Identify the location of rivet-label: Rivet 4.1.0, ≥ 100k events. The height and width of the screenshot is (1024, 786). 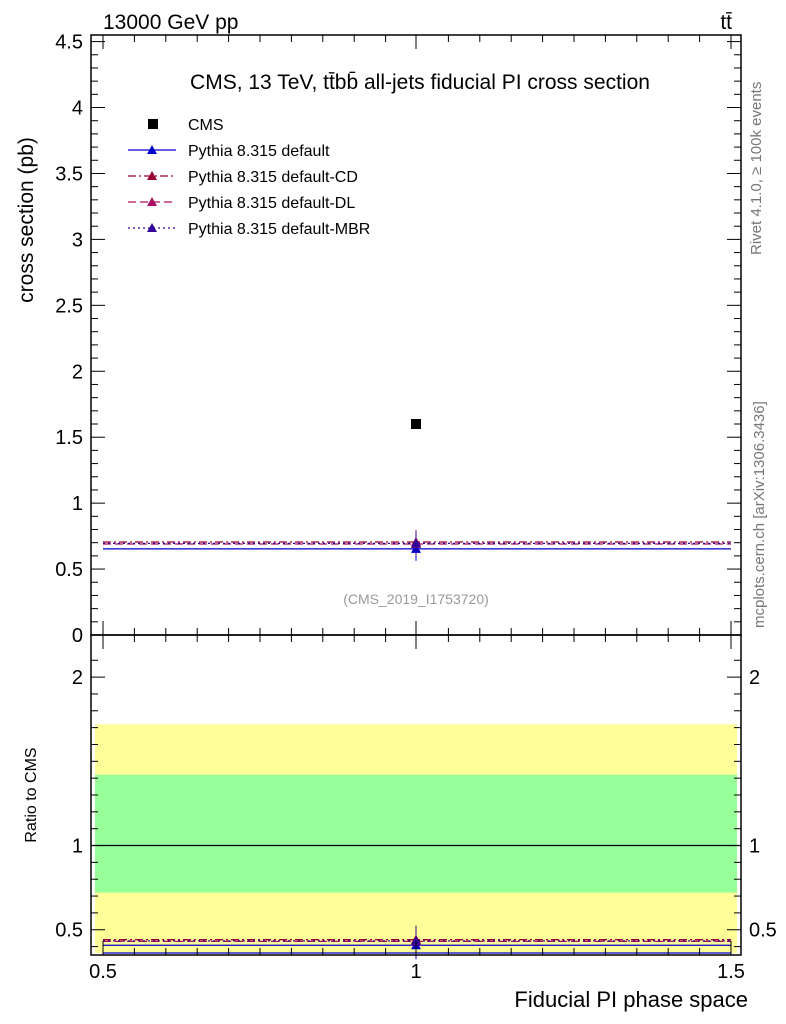
(756, 168).